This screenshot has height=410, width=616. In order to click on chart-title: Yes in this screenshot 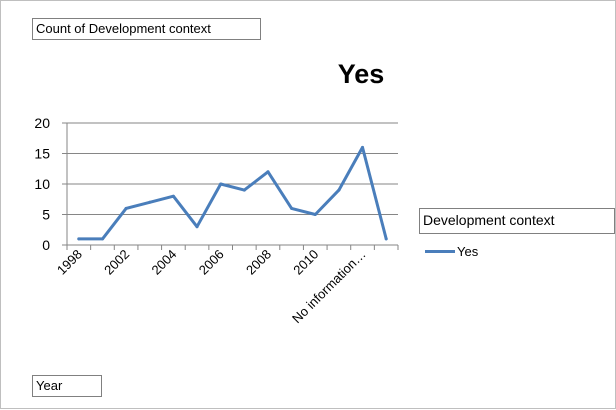, I will do `click(361, 74)`.